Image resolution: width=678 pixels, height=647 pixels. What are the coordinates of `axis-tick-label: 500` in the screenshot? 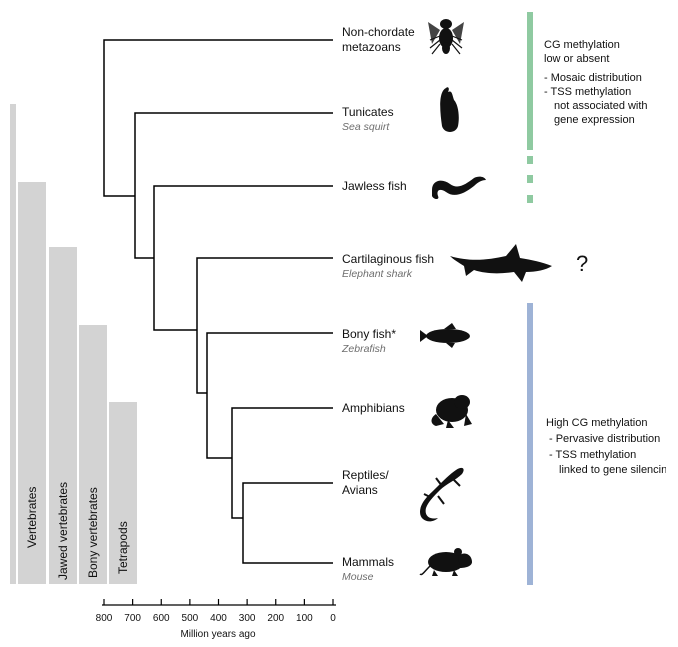 It's located at (190, 618).